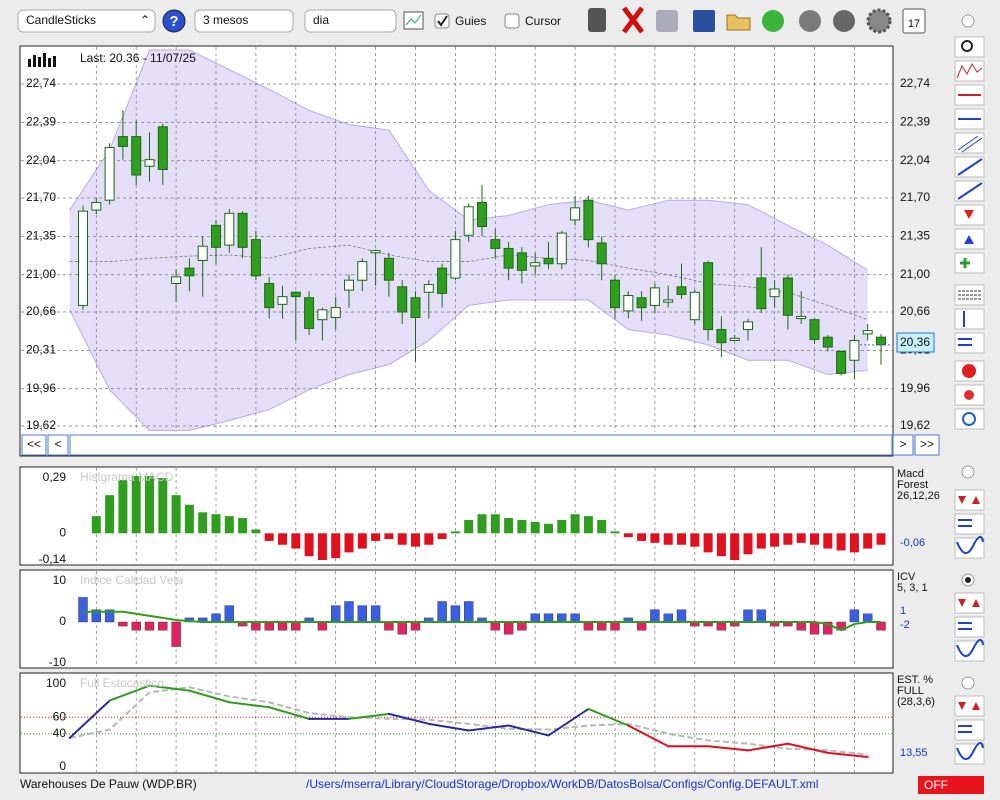 The image size is (1000, 800). Describe the element at coordinates (704, 21) in the screenshot. I see `save-button` at that location.